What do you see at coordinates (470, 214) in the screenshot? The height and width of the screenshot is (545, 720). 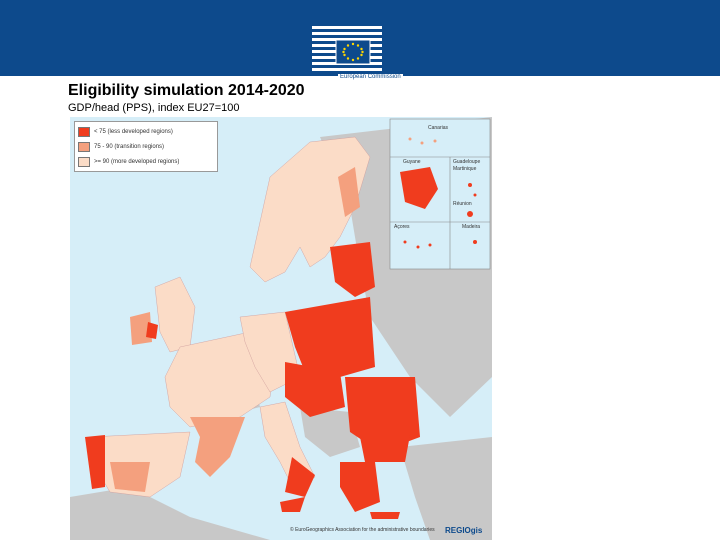 I see `reunion-region` at bounding box center [470, 214].